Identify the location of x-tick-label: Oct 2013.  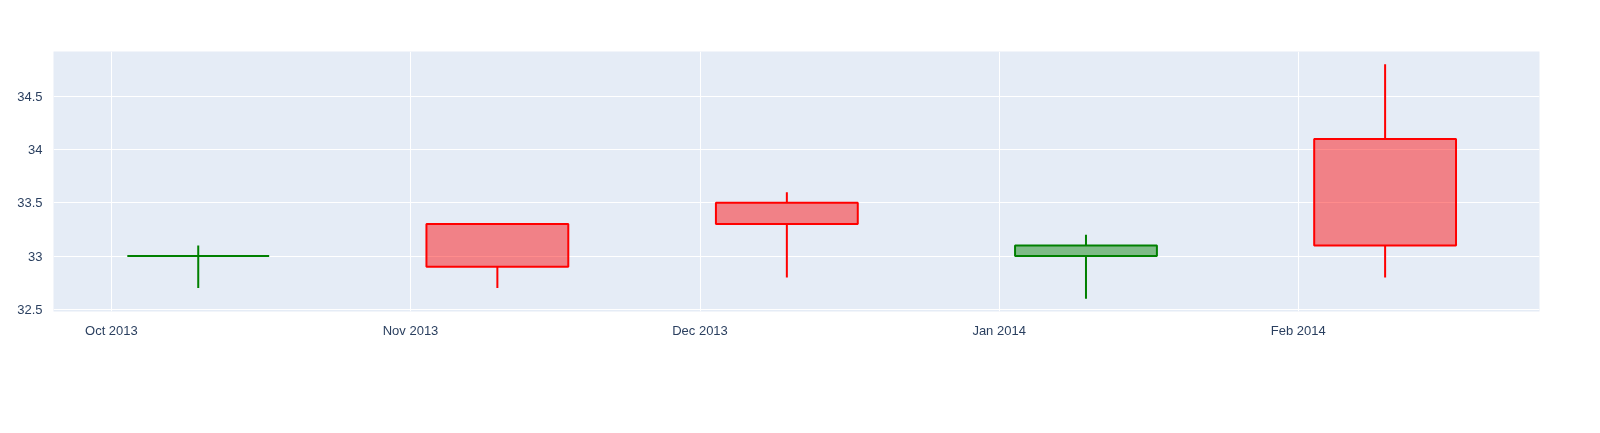
(111, 330).